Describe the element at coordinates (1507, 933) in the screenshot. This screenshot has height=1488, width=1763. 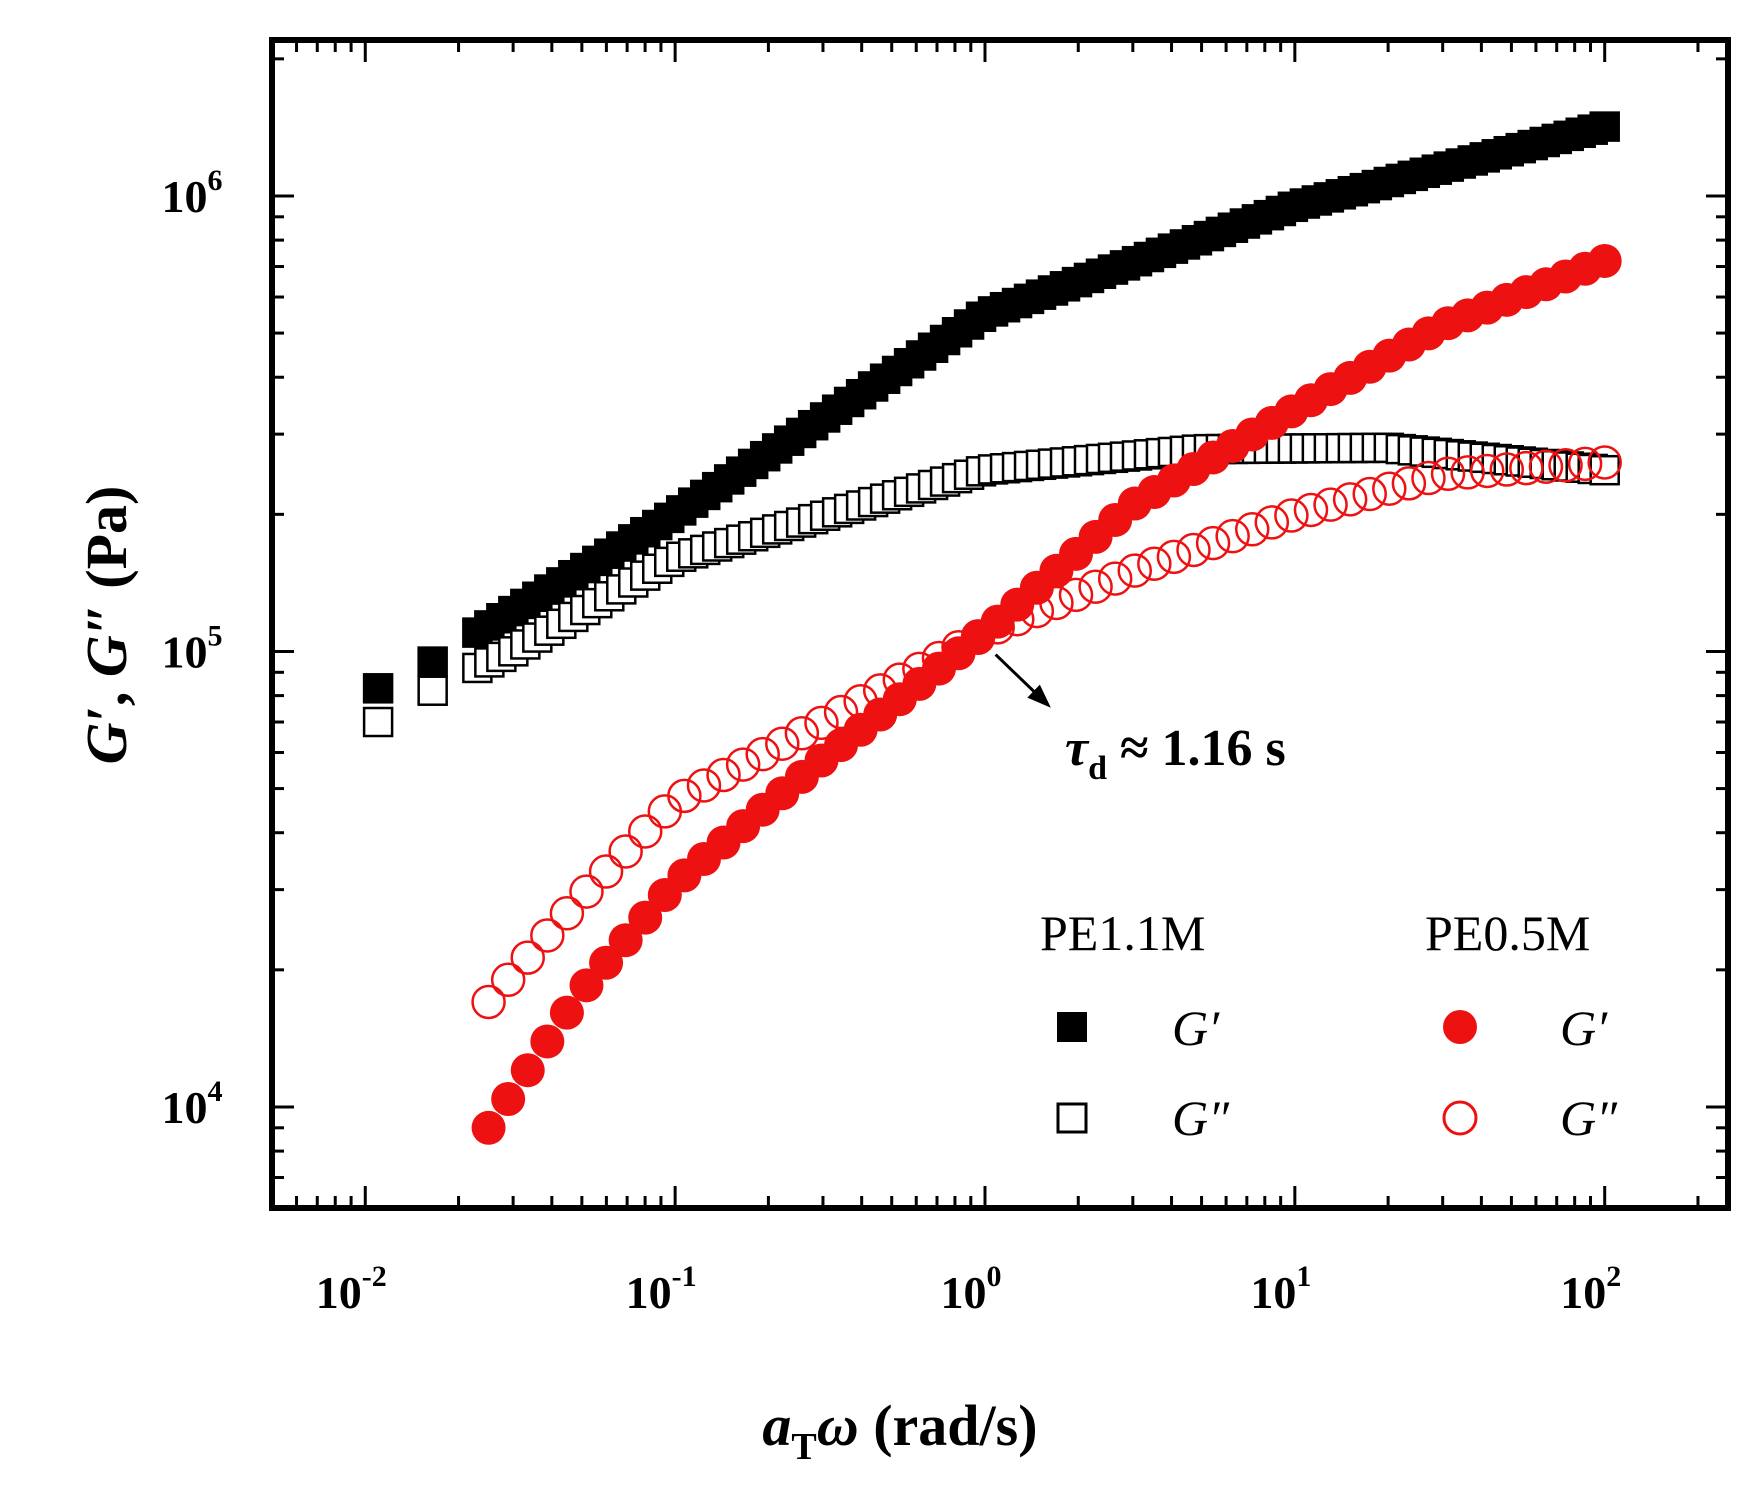
I see `legend-group-pe05: PE0.5M` at that location.